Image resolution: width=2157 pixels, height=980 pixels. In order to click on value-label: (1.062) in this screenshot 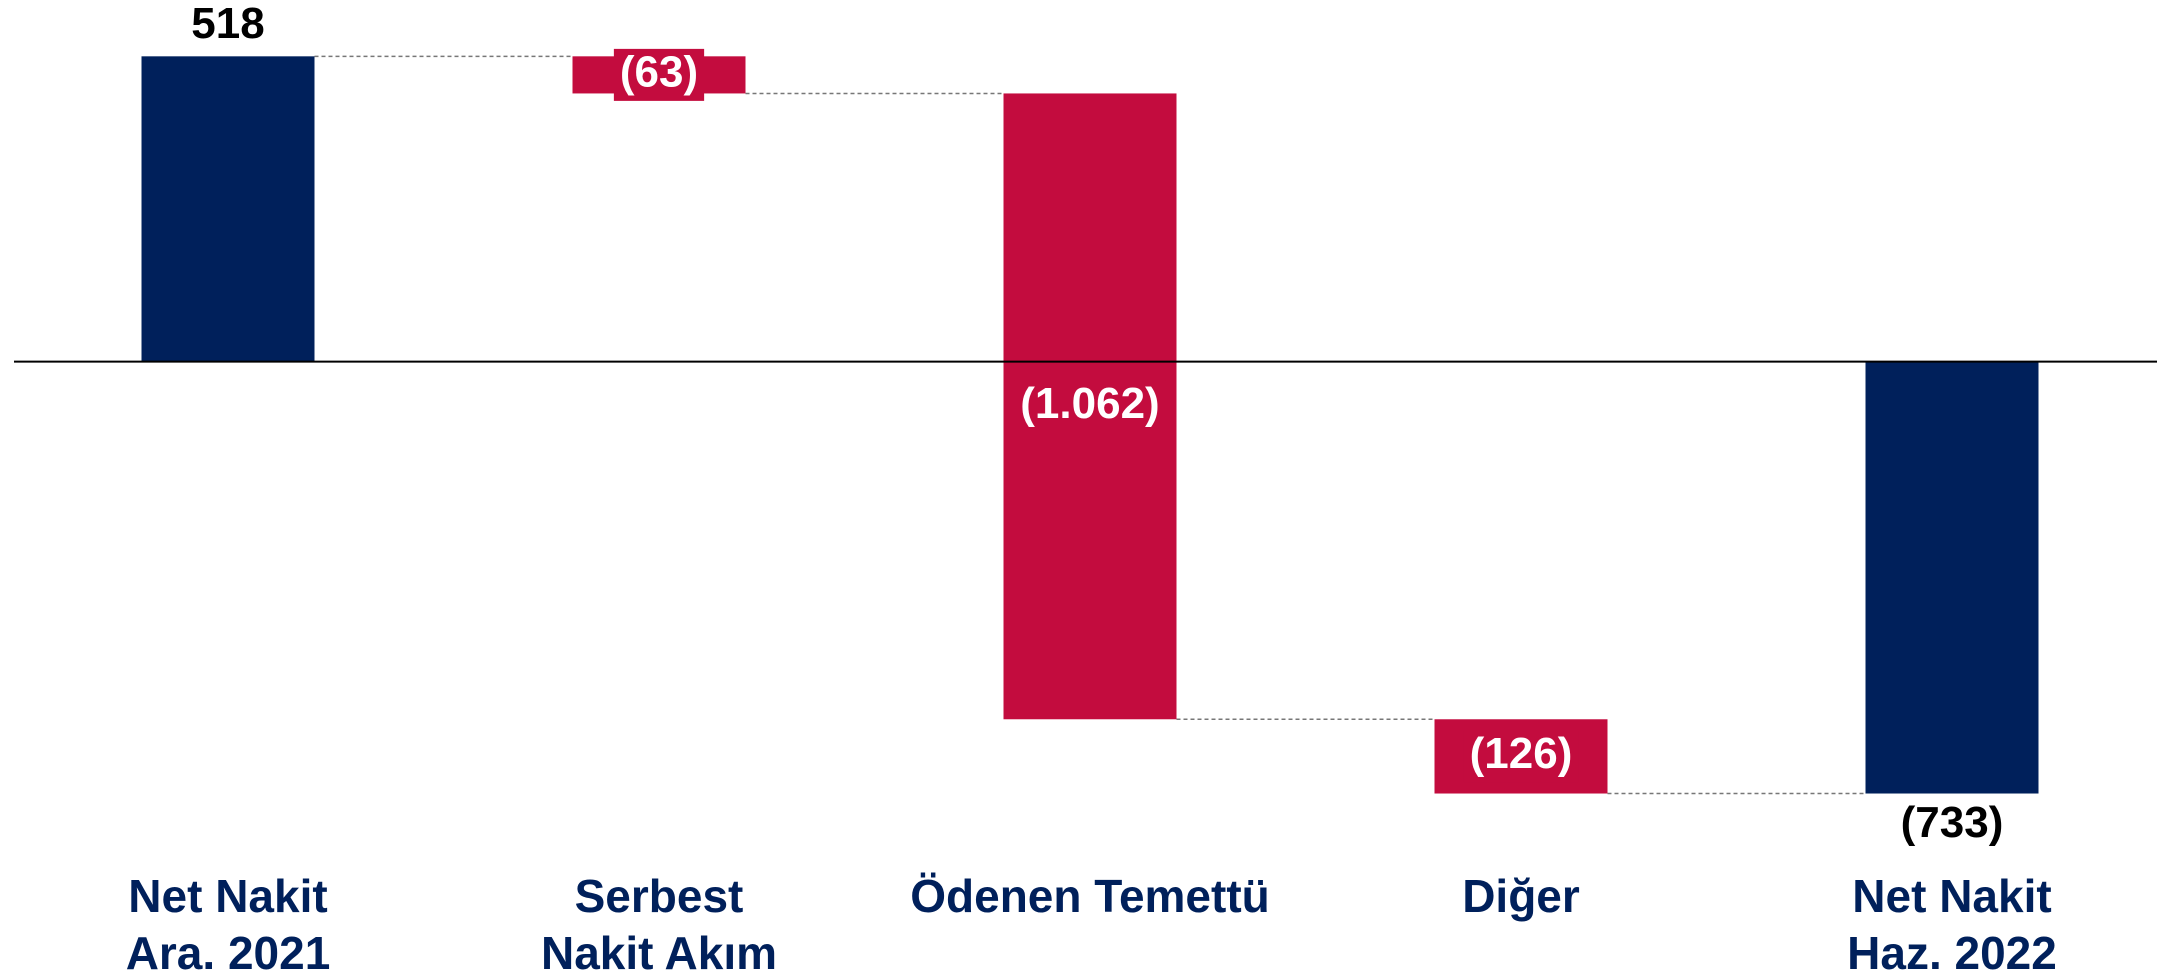, I will do `click(1089, 403)`.